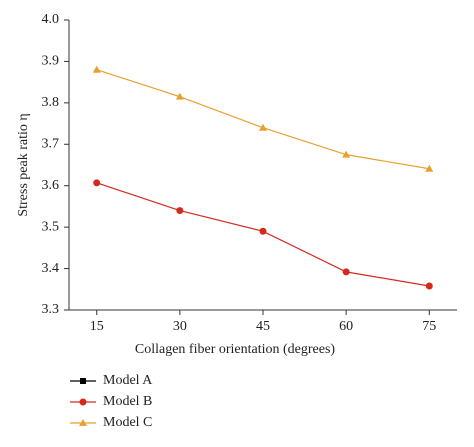  What do you see at coordinates (51, 102) in the screenshot?
I see `y-tick-label: 3.8` at bounding box center [51, 102].